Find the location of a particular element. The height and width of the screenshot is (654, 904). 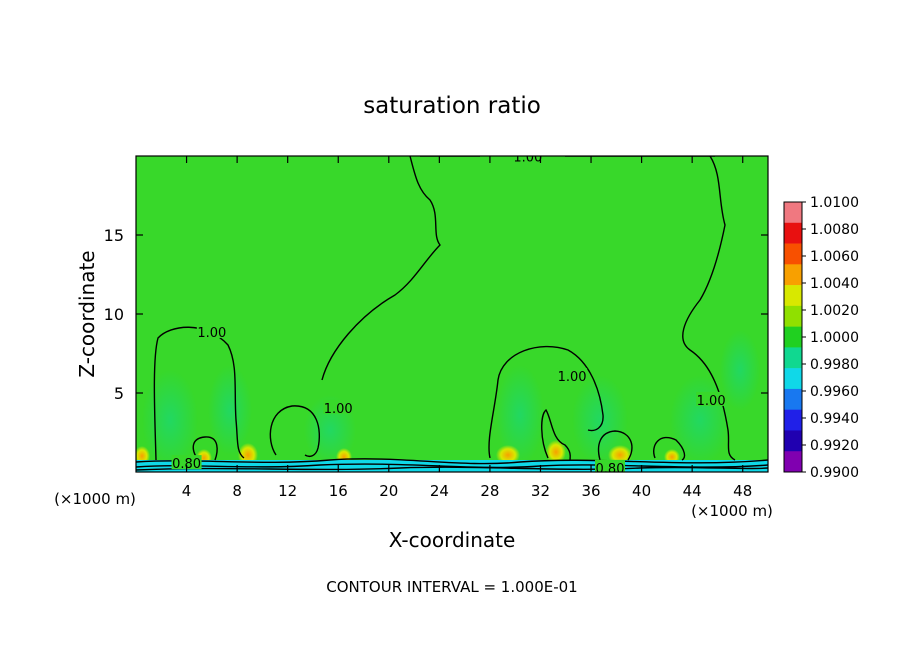

field-texture is located at coordinates (451, 400).